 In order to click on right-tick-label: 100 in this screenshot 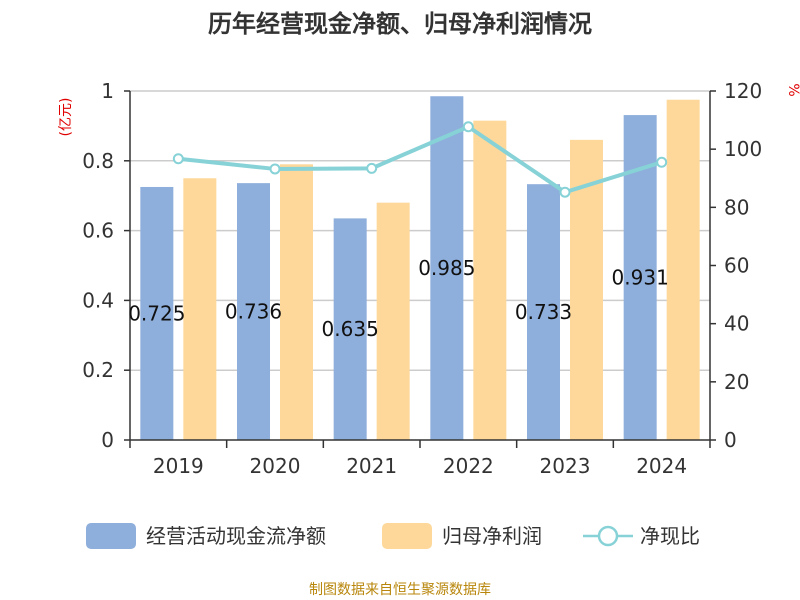, I will do `click(743, 149)`.